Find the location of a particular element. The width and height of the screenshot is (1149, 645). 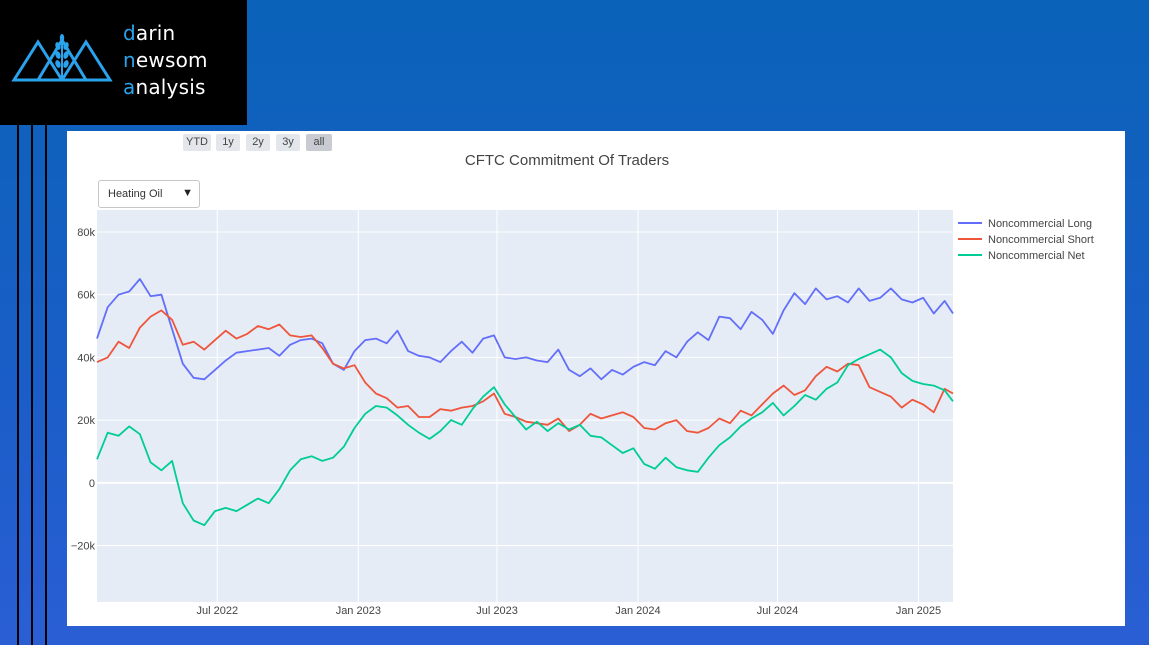

x-tick-label: Jul 2022 is located at coordinates (218, 611).